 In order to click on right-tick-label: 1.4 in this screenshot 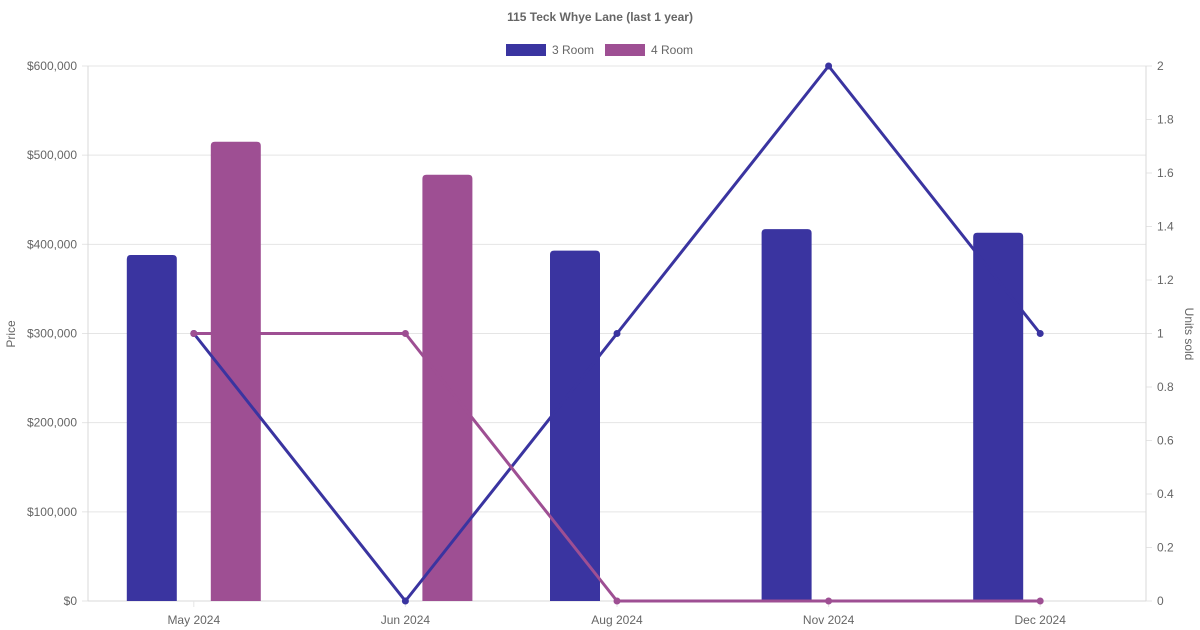, I will do `click(1165, 227)`.